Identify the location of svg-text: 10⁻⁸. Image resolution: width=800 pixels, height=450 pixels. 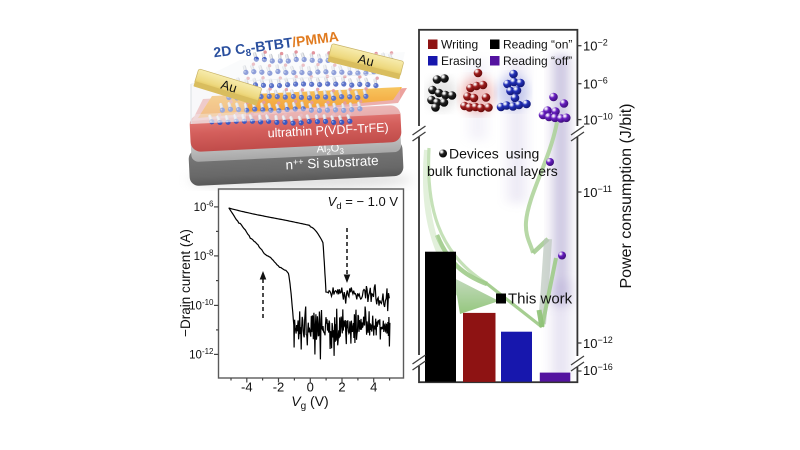
(204, 256).